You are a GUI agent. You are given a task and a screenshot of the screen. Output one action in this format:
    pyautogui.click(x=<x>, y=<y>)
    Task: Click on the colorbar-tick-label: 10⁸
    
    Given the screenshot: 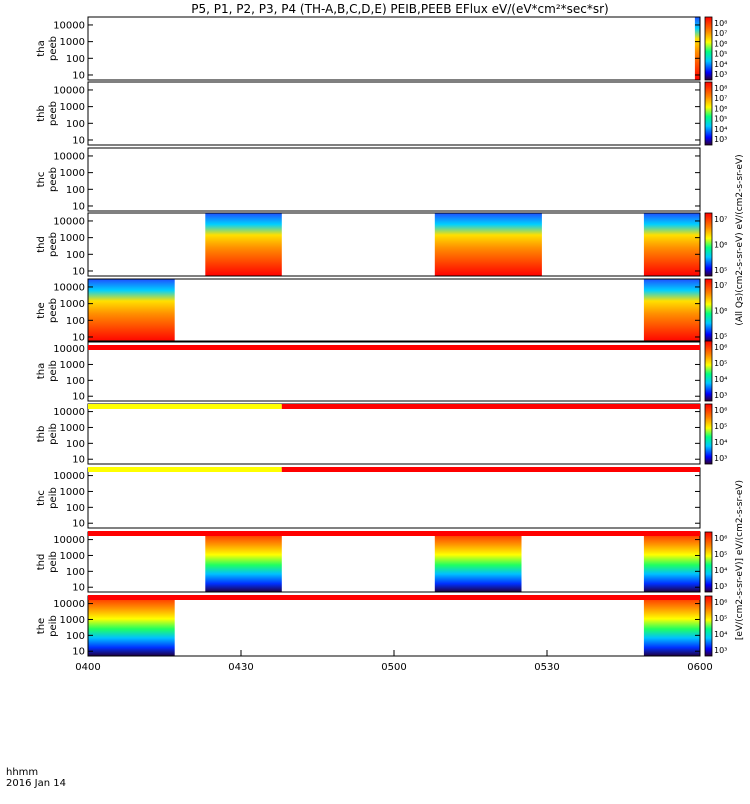 What is the action you would take?
    pyautogui.click(x=720, y=23)
    